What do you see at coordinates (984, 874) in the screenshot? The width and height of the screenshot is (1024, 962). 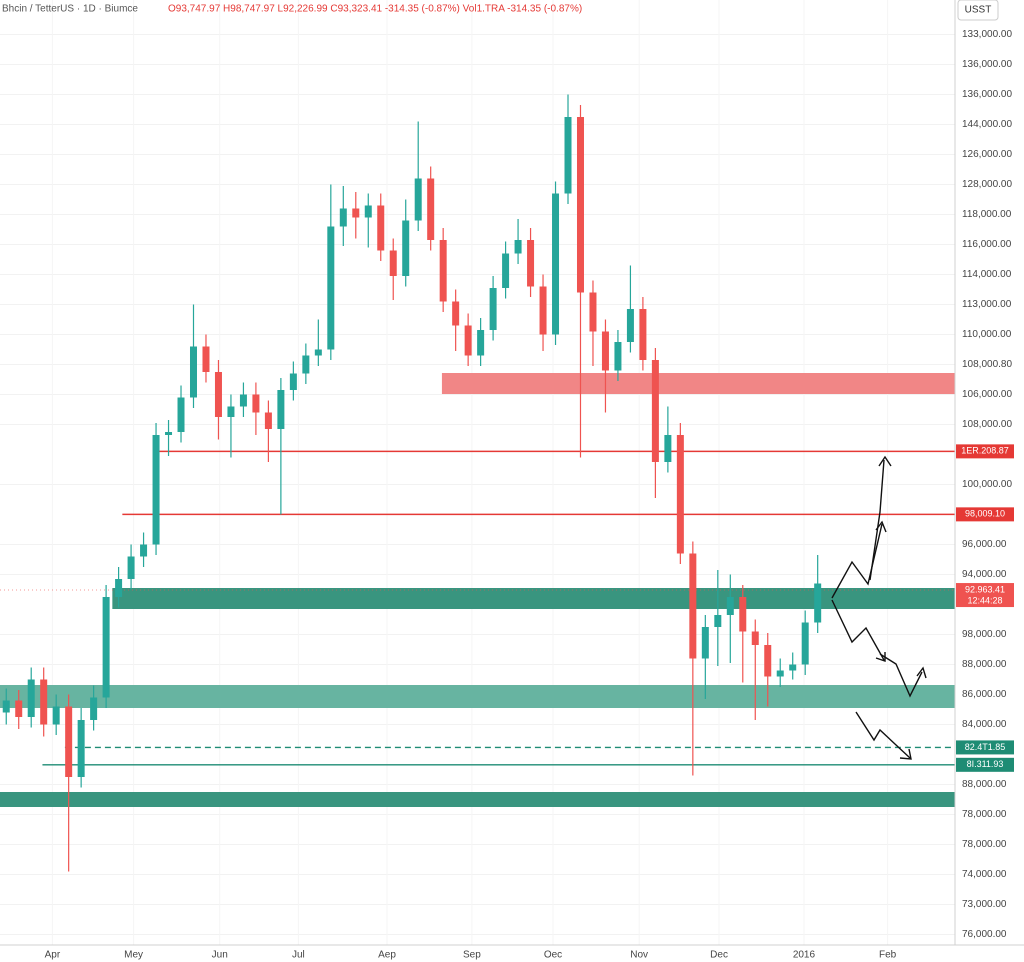 I see `y-tick-label: 74,000.00` at bounding box center [984, 874].